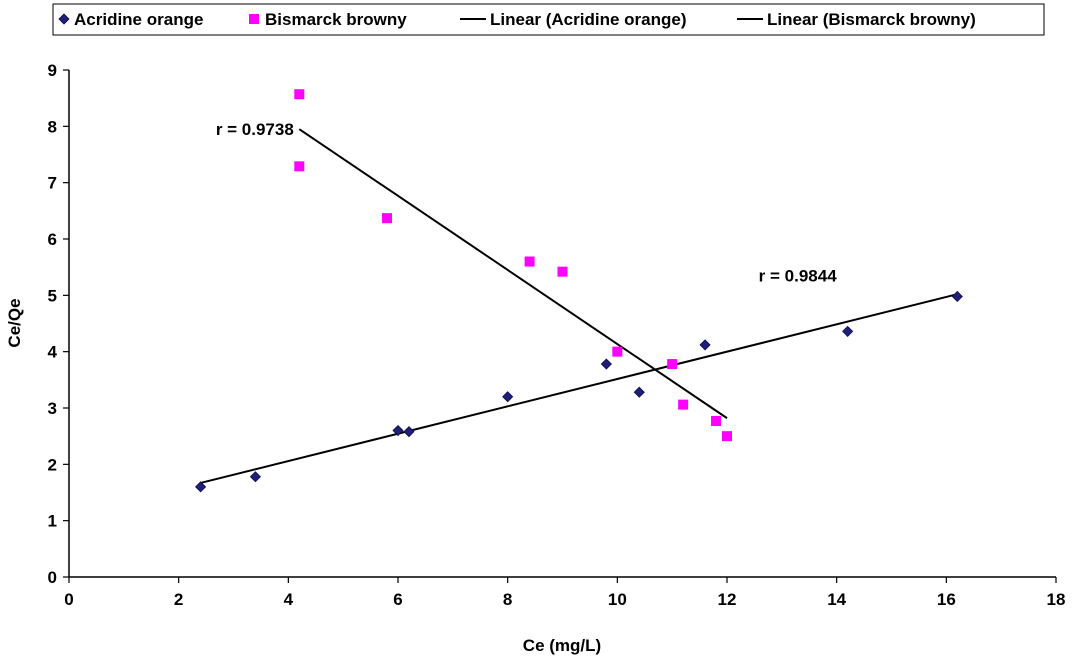 The image size is (1073, 660). I want to click on y-tick-label: 5, so click(52, 295).